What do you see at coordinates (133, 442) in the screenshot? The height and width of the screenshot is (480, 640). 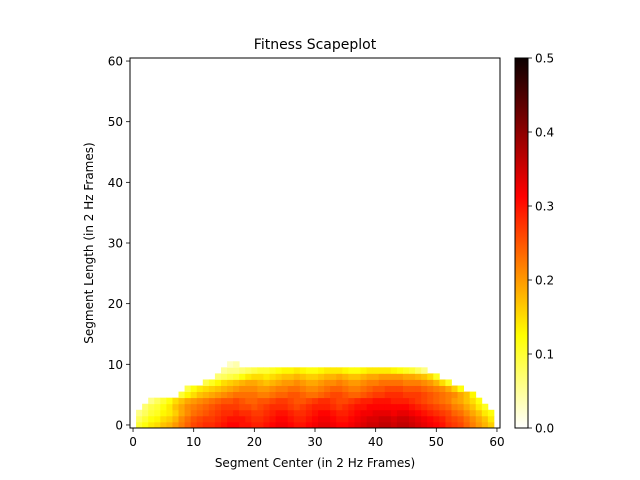 I see `x-tick-label: 0` at bounding box center [133, 442].